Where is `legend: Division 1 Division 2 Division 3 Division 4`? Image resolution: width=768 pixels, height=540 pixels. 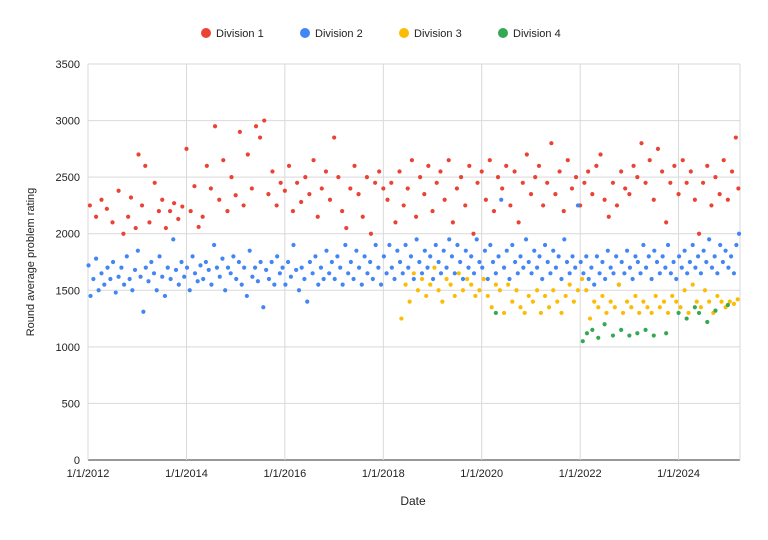 legend: Division 1 Division 2 Division 3 Division 4 is located at coordinates (381, 34).